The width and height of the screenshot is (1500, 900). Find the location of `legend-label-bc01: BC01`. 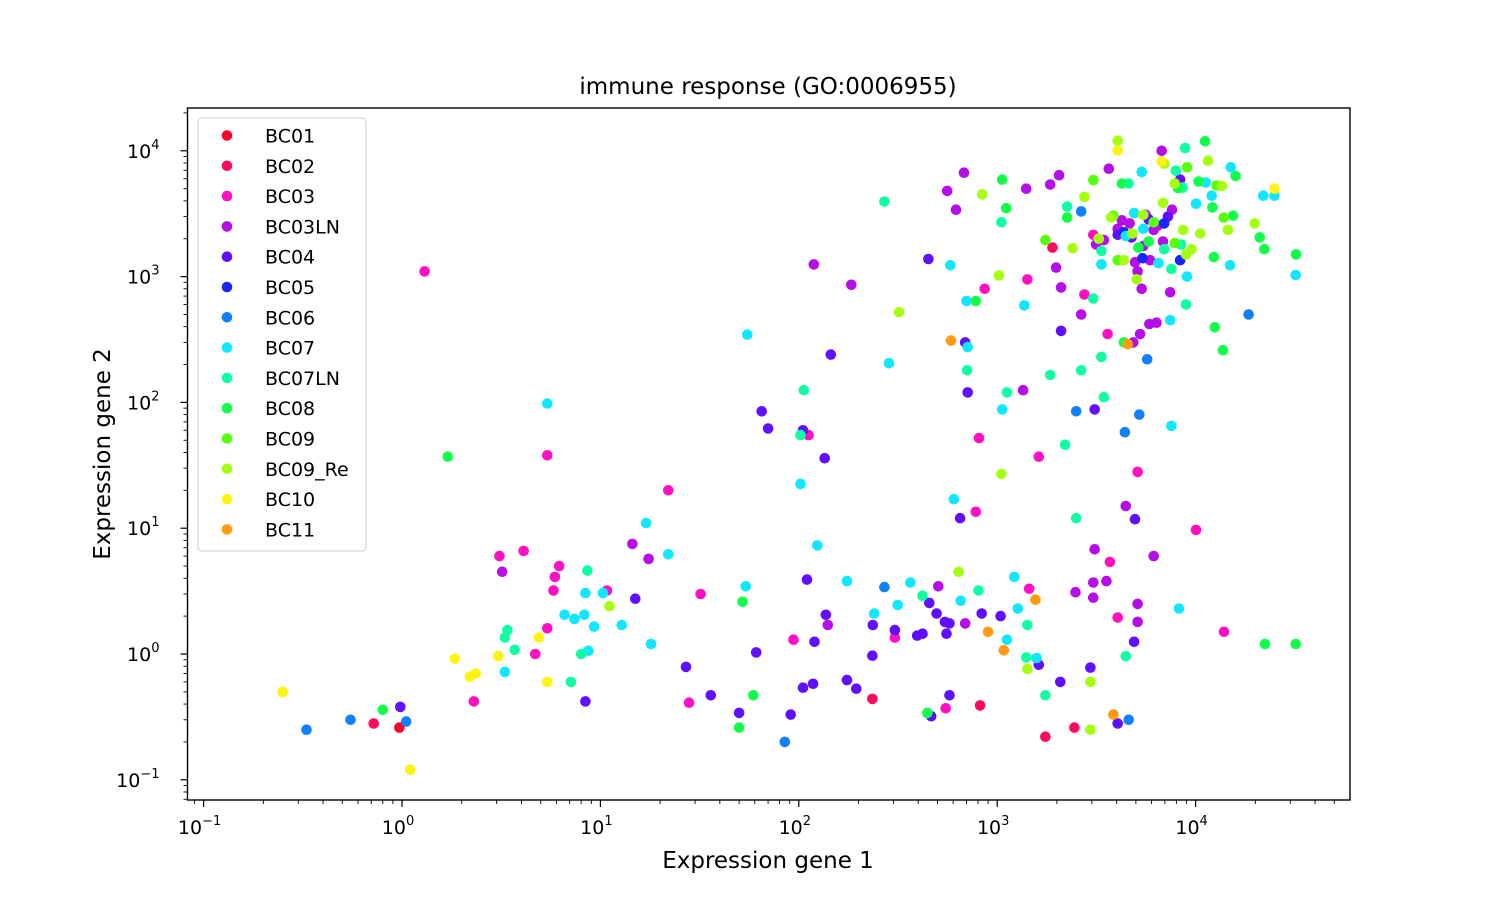

legend-label-bc01: BC01 is located at coordinates (290, 137).